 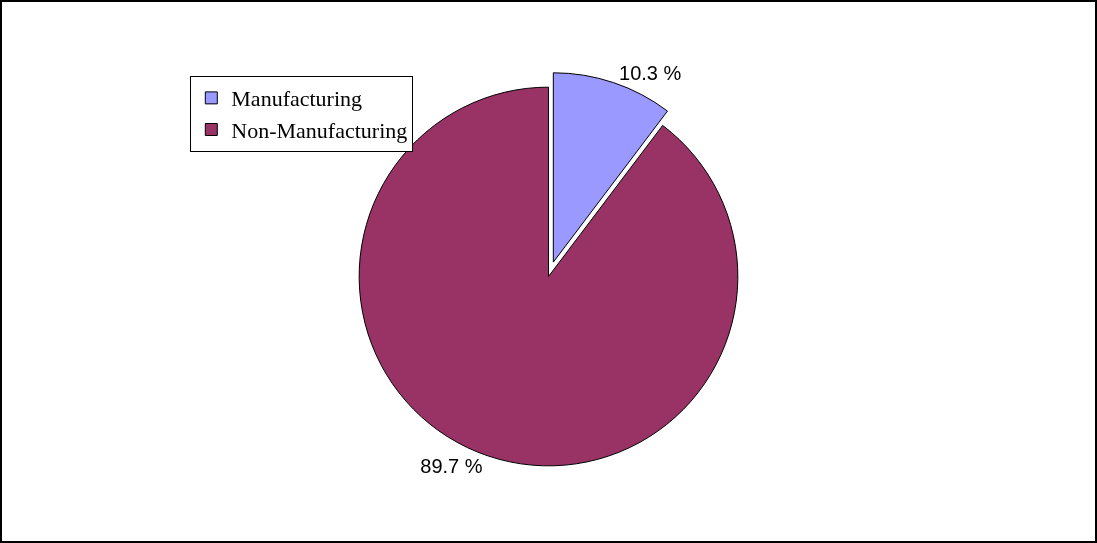 I want to click on legend-label: Non-Manufacturing, so click(x=319, y=131).